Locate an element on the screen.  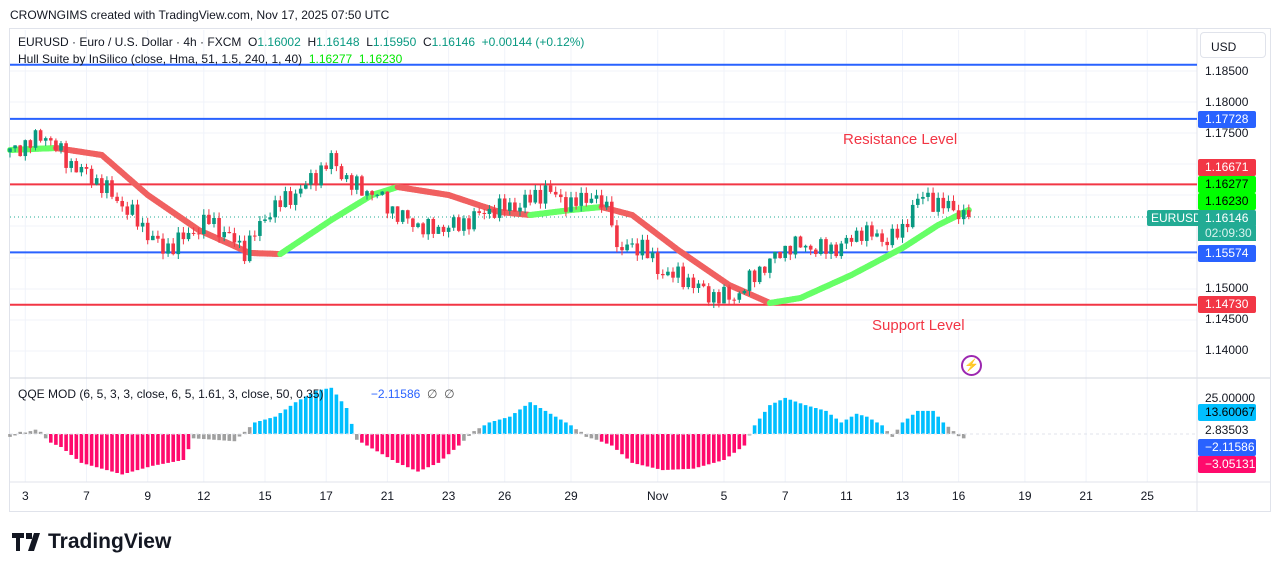
qqe-value: −2.11586 is located at coordinates (395, 394).